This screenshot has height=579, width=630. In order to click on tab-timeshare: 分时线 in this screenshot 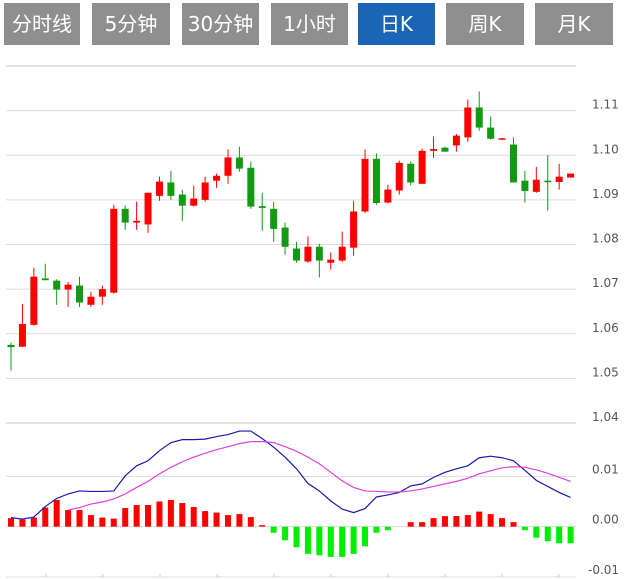, I will do `click(42, 24)`.